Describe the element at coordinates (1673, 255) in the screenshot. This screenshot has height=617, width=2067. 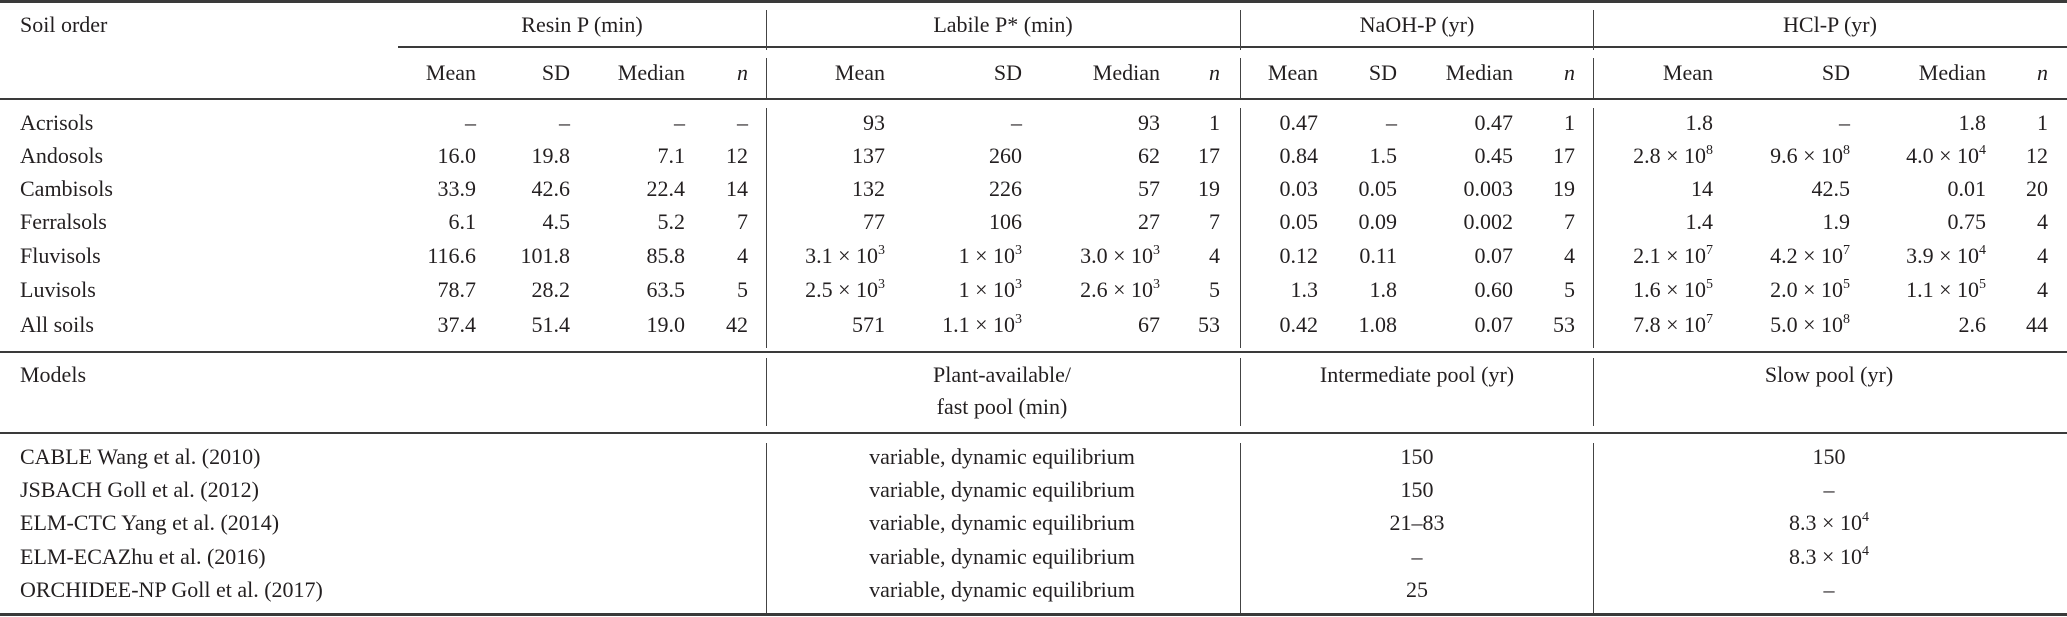
I see `table-cell: 2.1 × 10⁷` at that location.